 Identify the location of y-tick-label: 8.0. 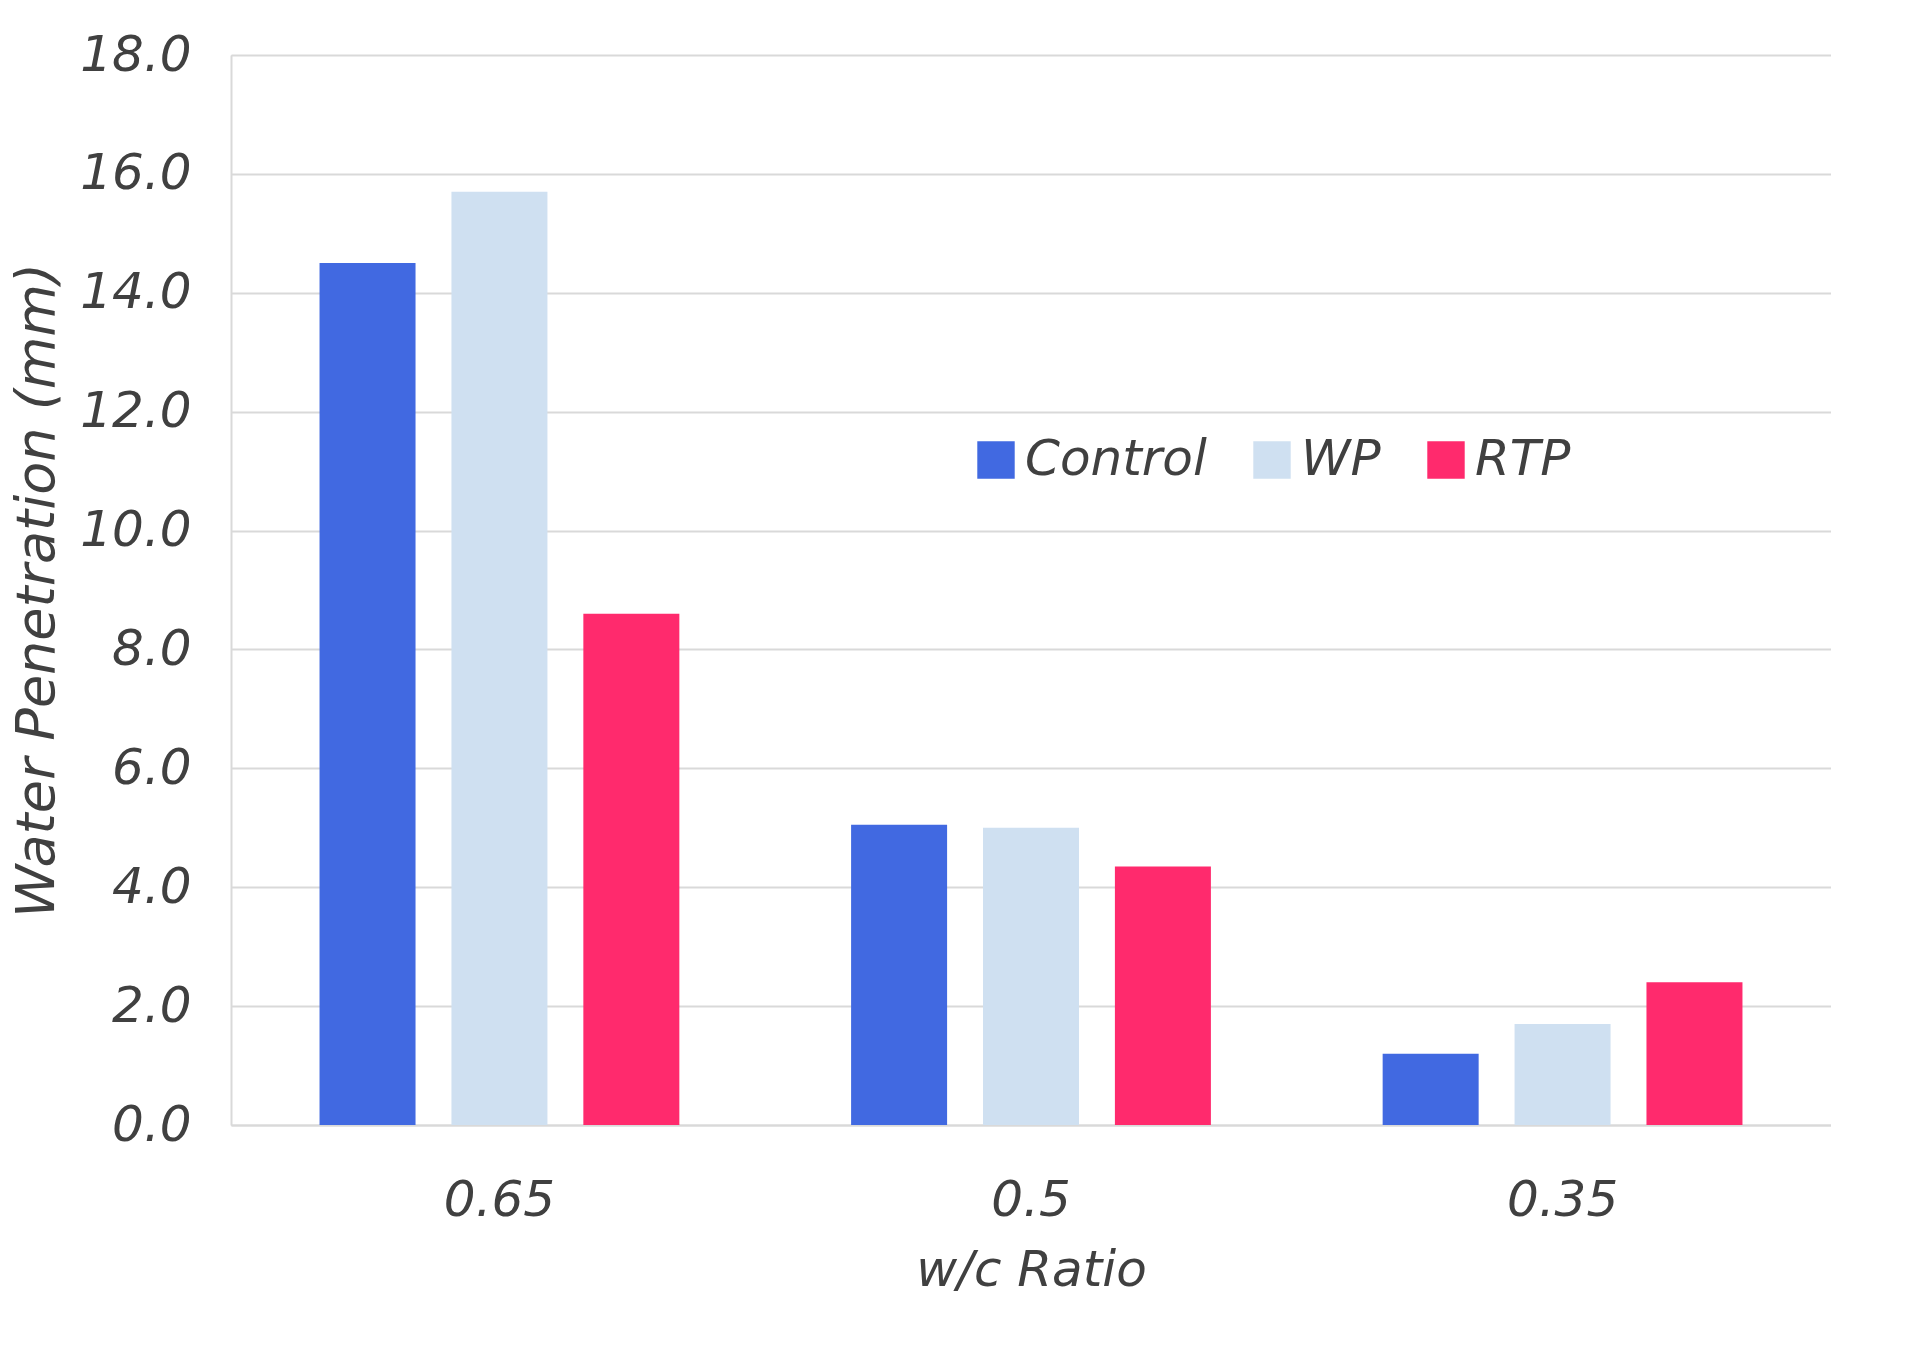
(151, 647).